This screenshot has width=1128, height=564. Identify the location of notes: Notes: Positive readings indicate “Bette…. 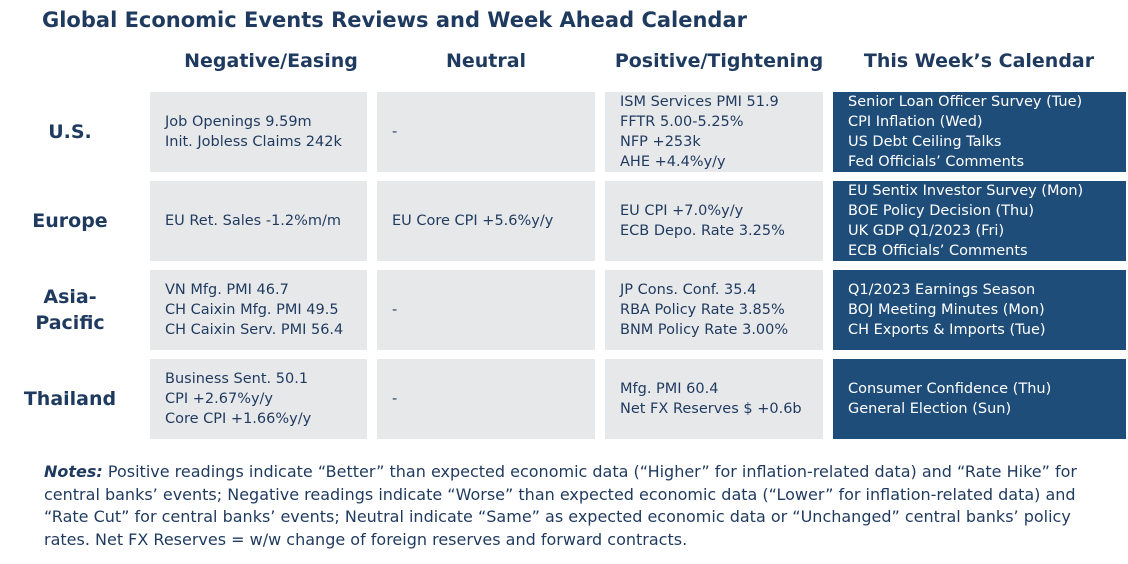
(574, 506).